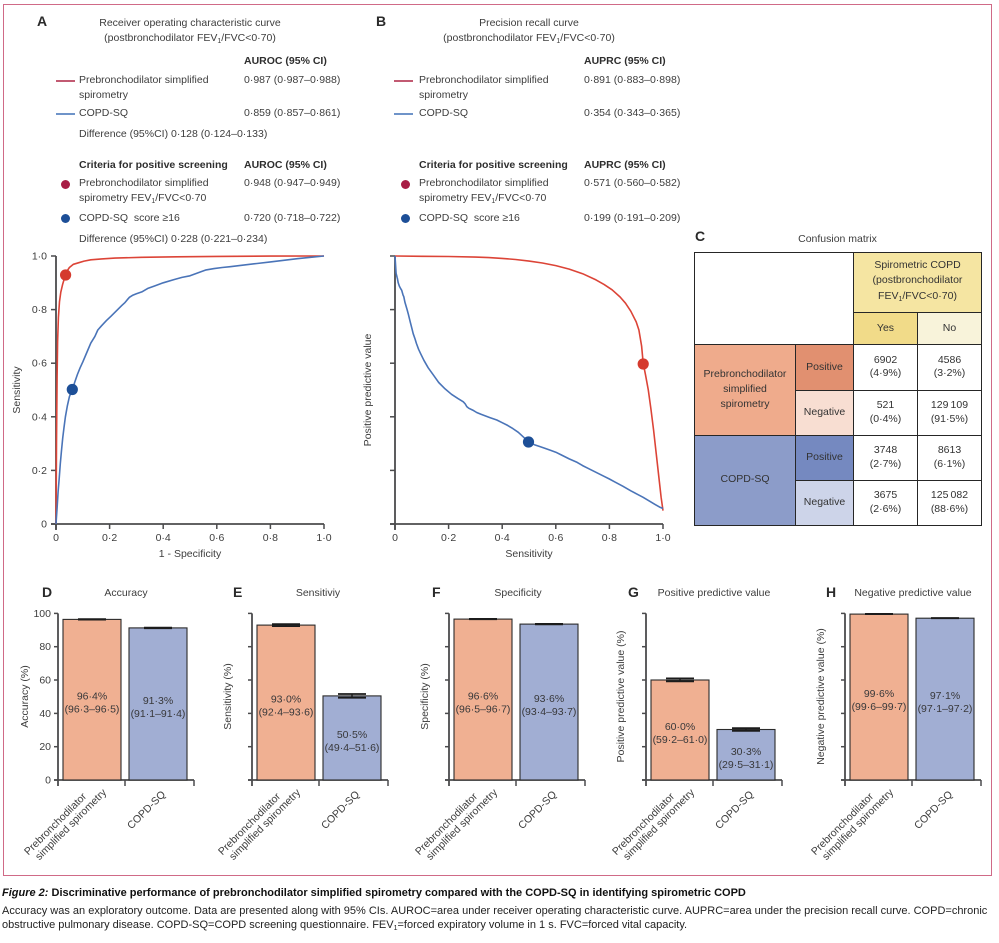 This screenshot has width=999, height=943. I want to click on svg-text: Negative predictive value (%), so click(821, 696).